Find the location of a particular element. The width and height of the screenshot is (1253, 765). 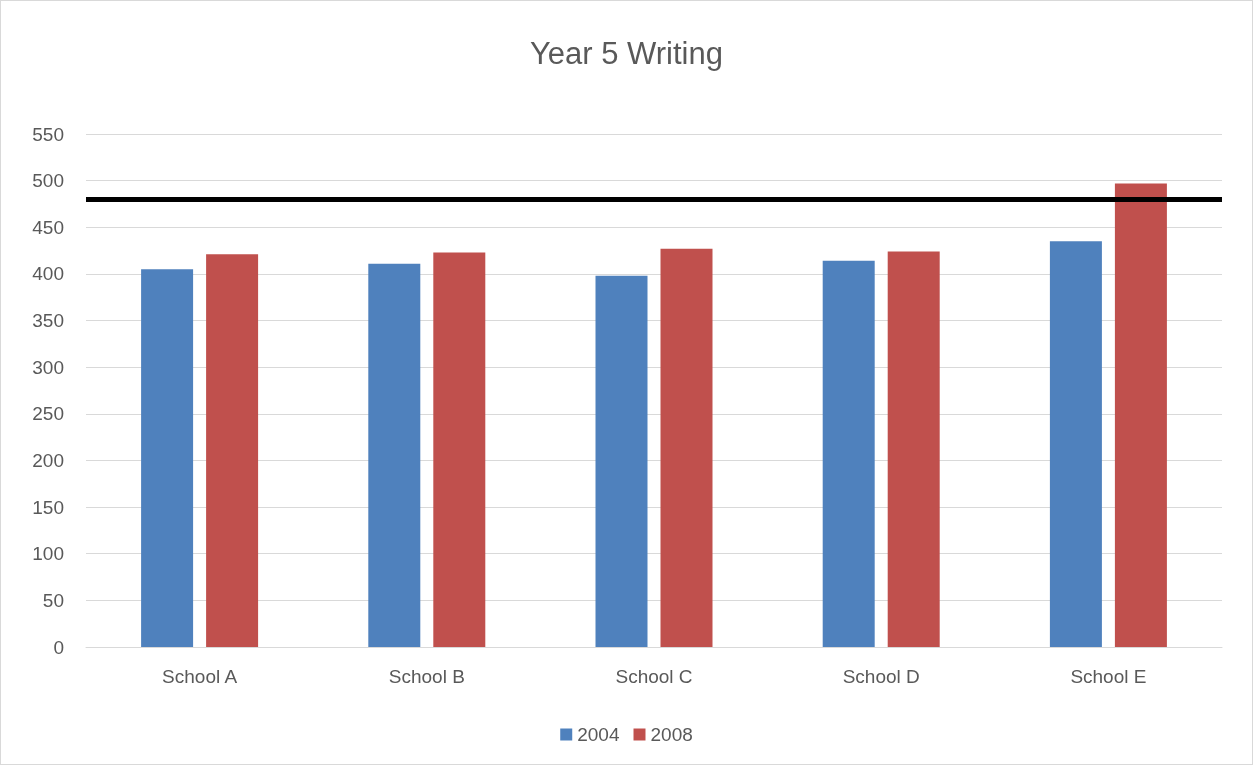

y-tick-label: 300 is located at coordinates (48, 367).